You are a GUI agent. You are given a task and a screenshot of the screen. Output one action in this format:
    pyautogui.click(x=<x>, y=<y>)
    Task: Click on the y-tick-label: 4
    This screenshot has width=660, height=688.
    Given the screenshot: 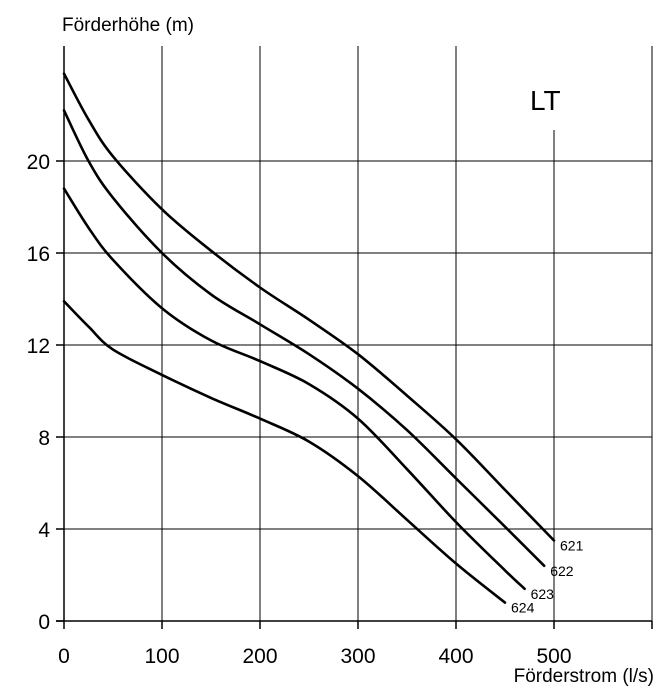 What is the action you would take?
    pyautogui.click(x=44, y=530)
    